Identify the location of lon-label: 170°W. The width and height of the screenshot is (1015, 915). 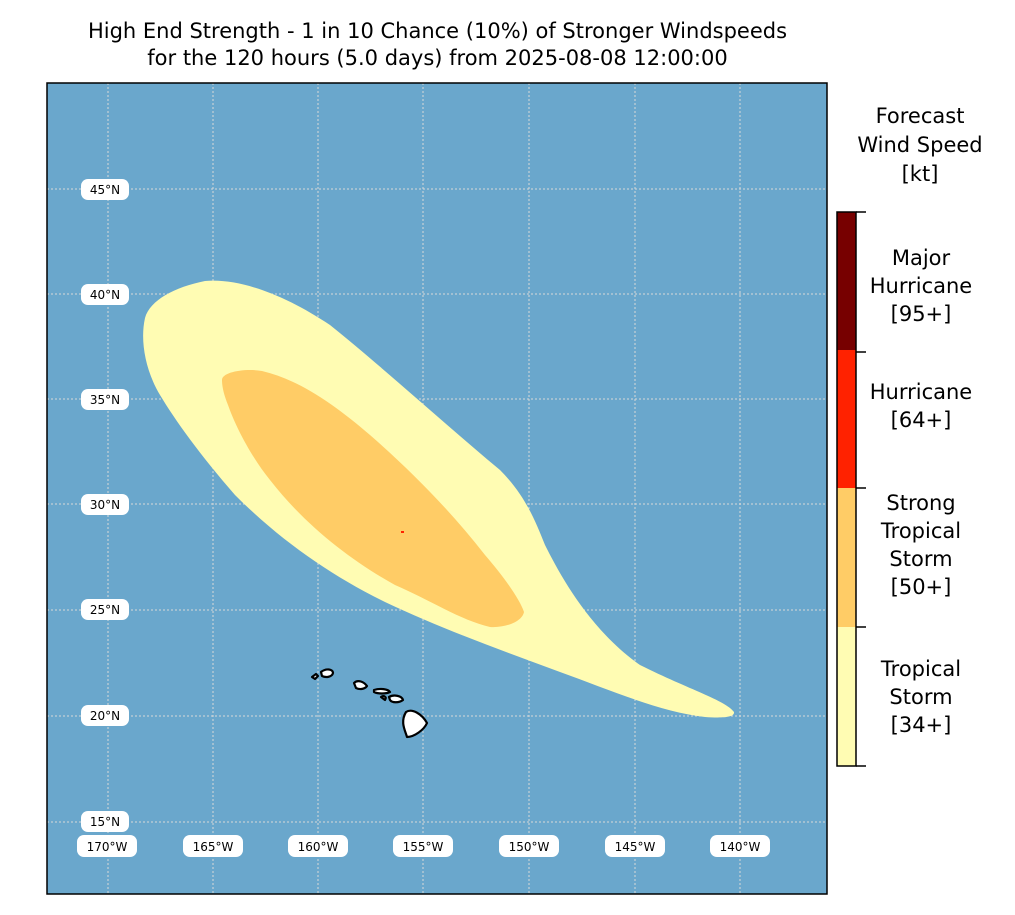
(107, 847).